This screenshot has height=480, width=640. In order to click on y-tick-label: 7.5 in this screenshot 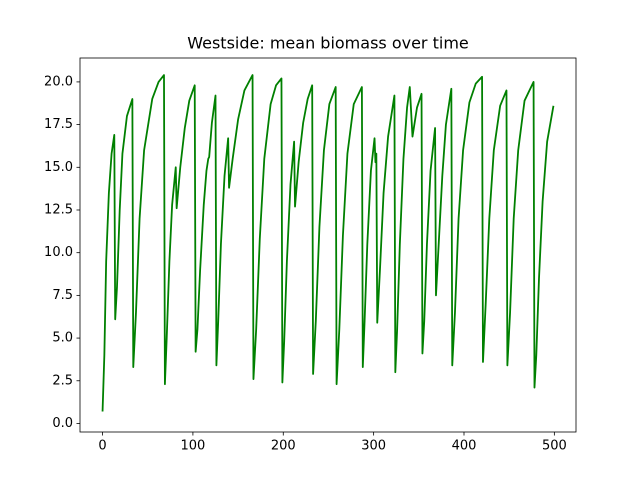, I will do `click(62, 295)`.